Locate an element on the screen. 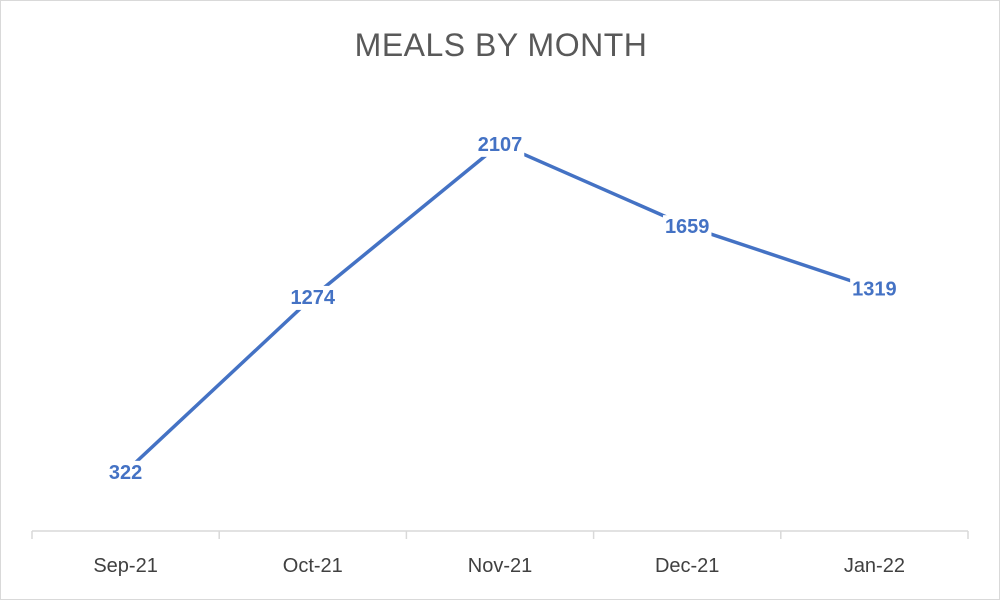  data-label: 1274 is located at coordinates (313, 298).